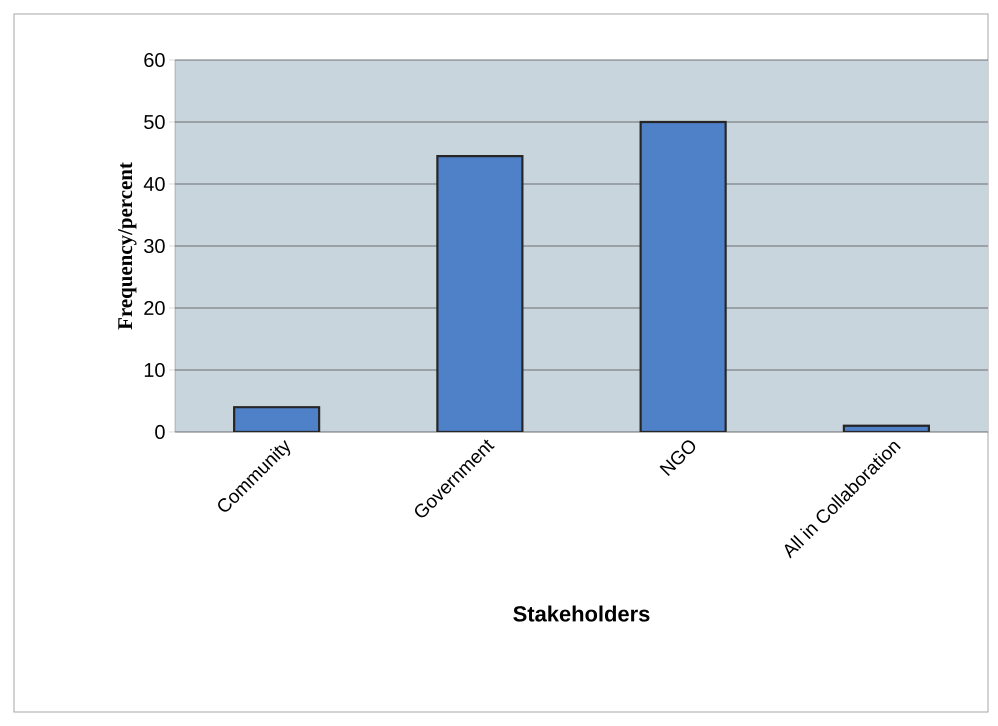 The width and height of the screenshot is (998, 726). I want to click on y-tick-label: 40, so click(154, 184).